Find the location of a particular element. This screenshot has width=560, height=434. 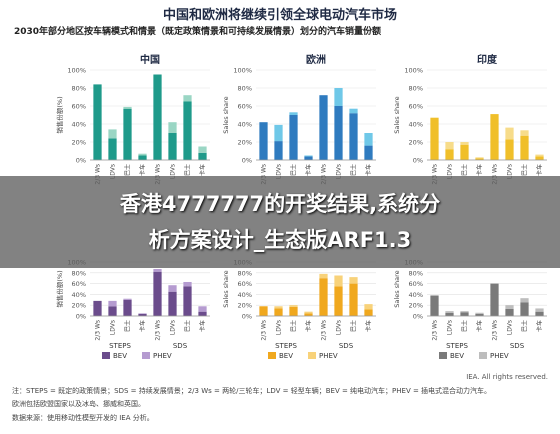

panel-title: 印度 is located at coordinates (487, 59).